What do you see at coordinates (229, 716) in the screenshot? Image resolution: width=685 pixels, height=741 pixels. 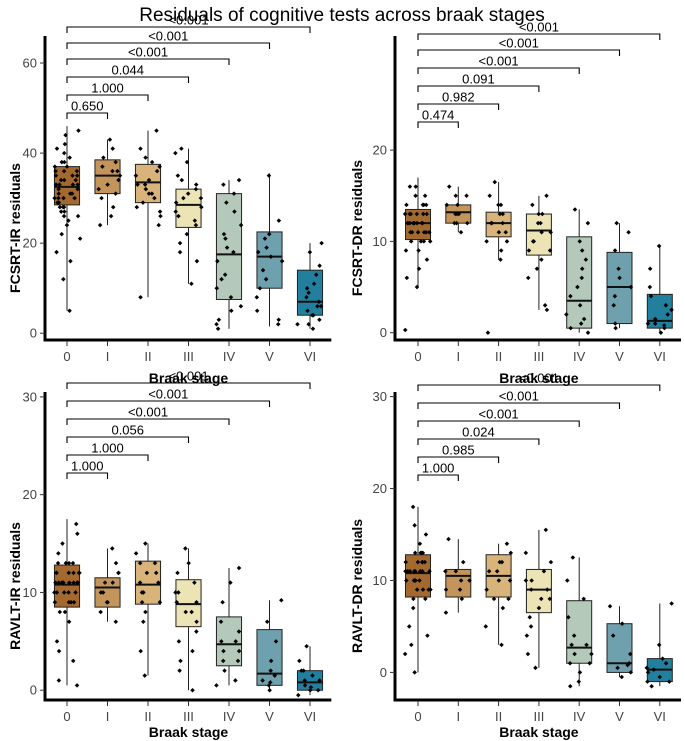 I see `x-tick-label: IV` at bounding box center [229, 716].